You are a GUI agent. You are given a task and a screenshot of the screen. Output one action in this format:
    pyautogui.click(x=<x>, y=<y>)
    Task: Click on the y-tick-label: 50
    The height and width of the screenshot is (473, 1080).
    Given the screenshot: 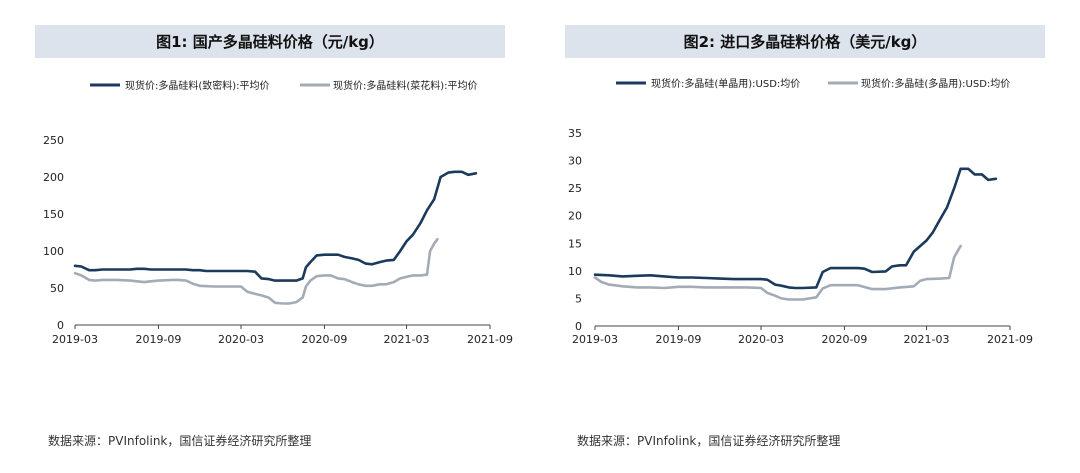 What is the action you would take?
    pyautogui.click(x=57, y=288)
    